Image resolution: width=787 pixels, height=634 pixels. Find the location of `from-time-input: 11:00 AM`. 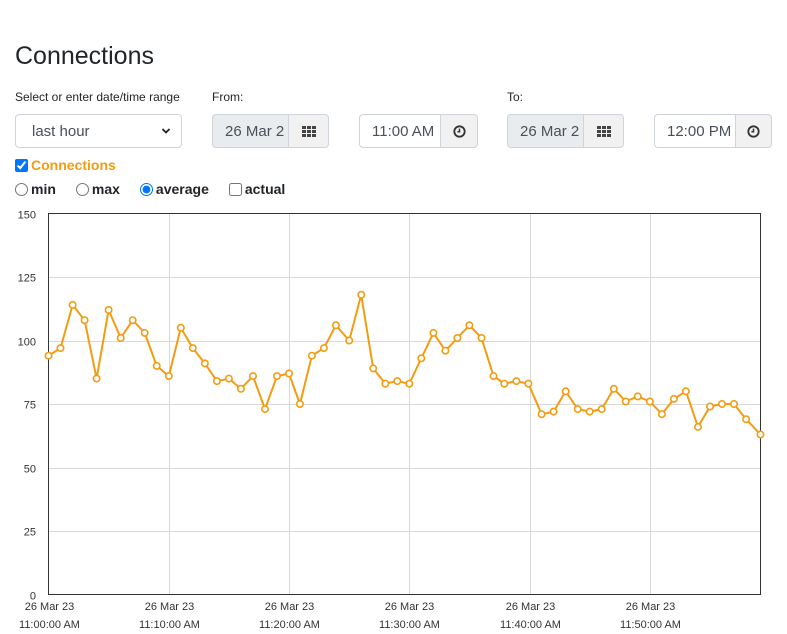

from-time-input: 11:00 AM is located at coordinates (399, 131).